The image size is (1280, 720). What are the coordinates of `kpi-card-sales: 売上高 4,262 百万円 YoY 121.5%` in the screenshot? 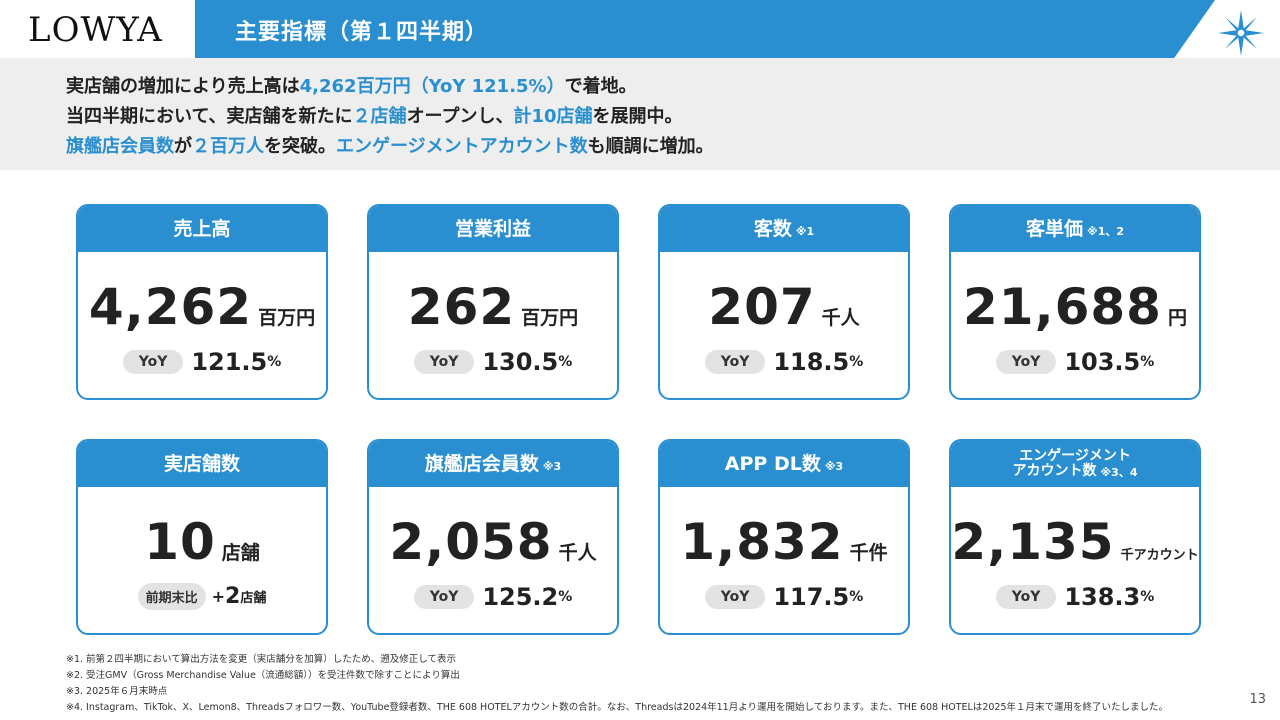 It's located at (202, 302).